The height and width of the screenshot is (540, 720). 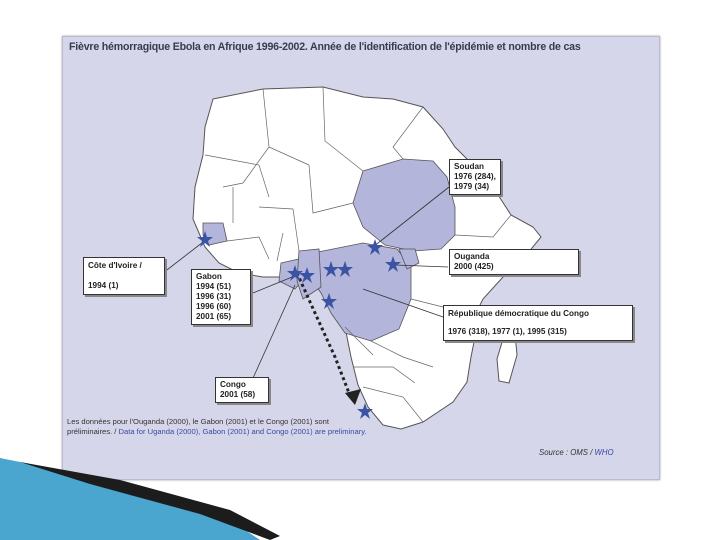 What do you see at coordinates (124, 276) in the screenshot?
I see `cote-ivoire-label-box: Côte d'Ivoire / 1994 (1)` at bounding box center [124, 276].